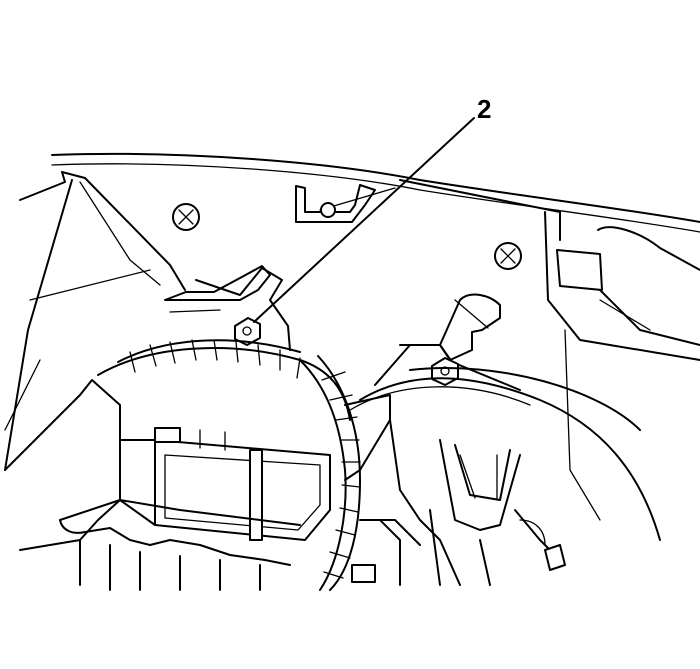 This screenshot has width=700, height=669. I want to click on callout-2: 2, so click(372, 208).